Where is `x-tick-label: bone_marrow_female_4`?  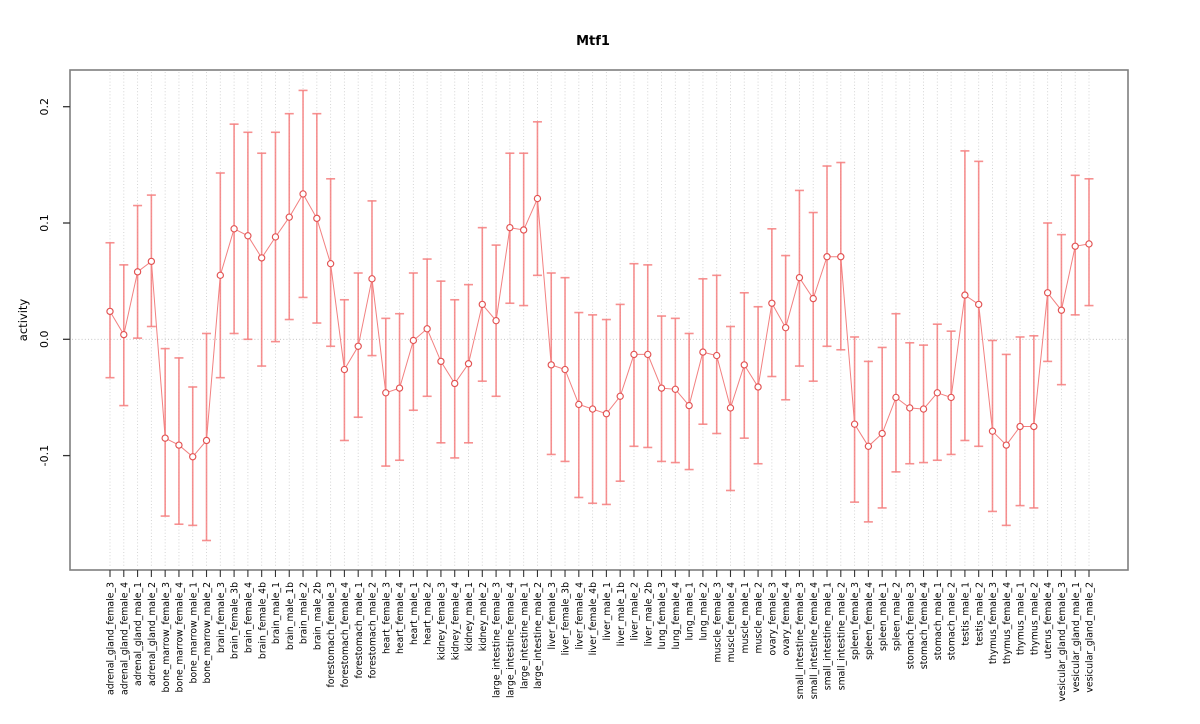 x-tick-label: bone_marrow_female_4 is located at coordinates (180, 637).